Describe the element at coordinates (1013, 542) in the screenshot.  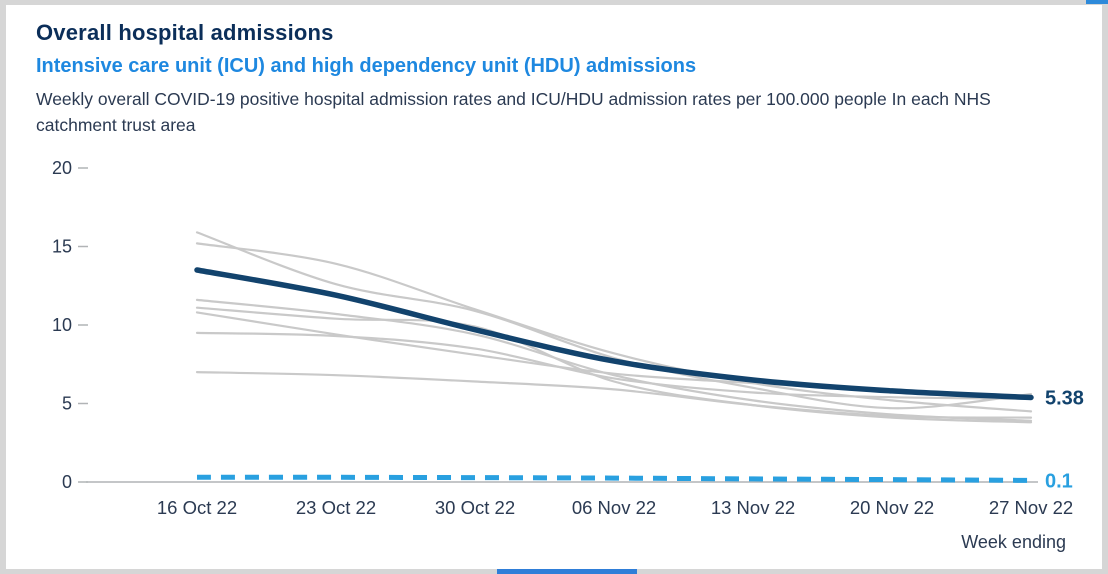
I see `x-axis-title: Week ending` at that location.